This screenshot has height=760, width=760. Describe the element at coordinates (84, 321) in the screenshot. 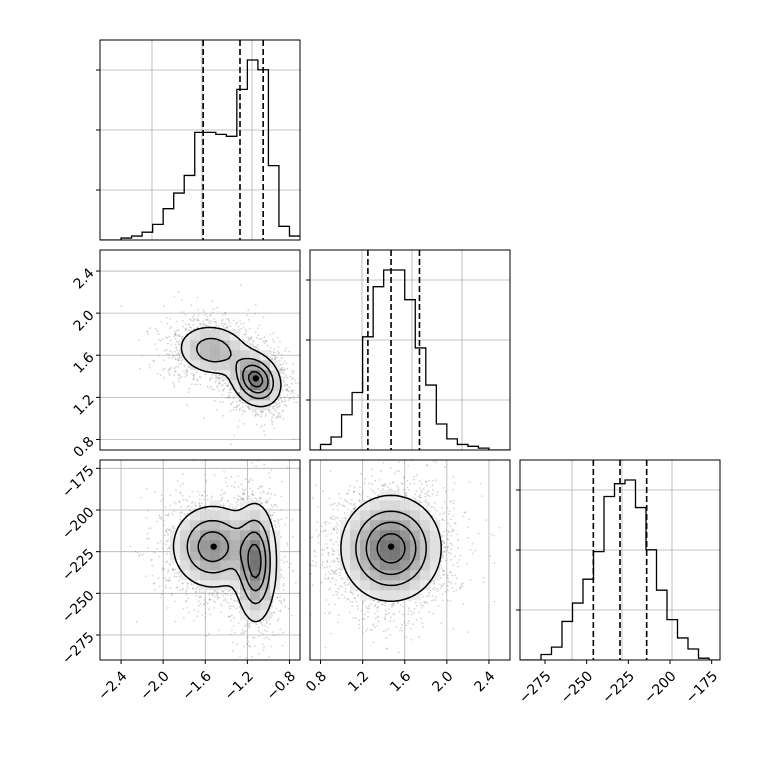

I see `y-tick-label: 2.0` at that location.